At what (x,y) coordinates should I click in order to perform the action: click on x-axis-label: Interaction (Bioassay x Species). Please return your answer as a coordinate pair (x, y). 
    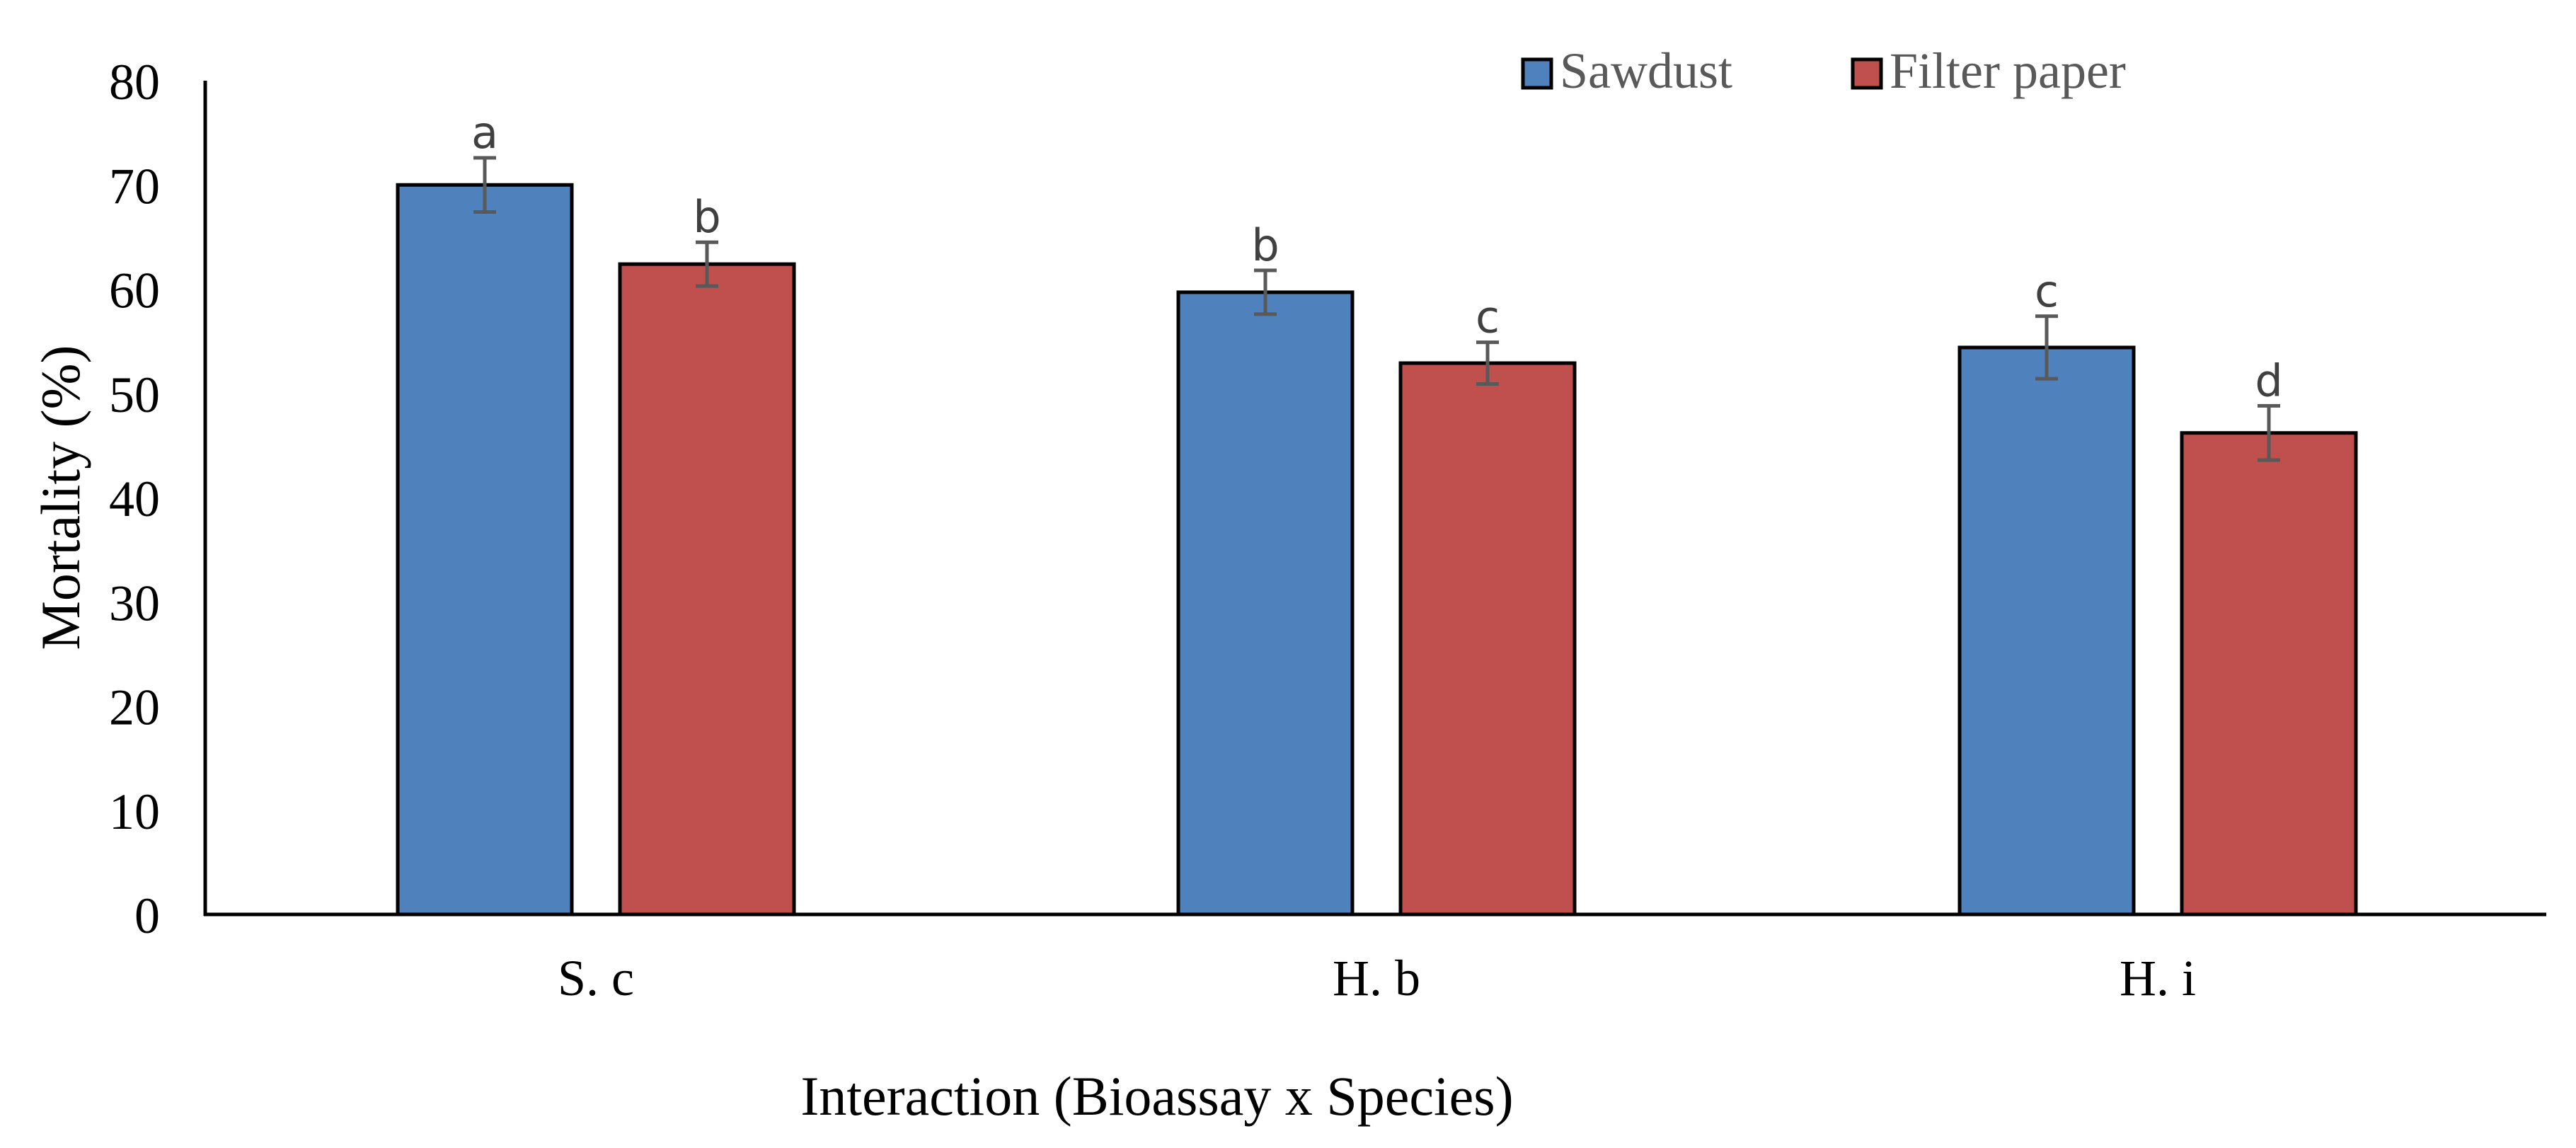
    Looking at the image, I should click on (1157, 1096).